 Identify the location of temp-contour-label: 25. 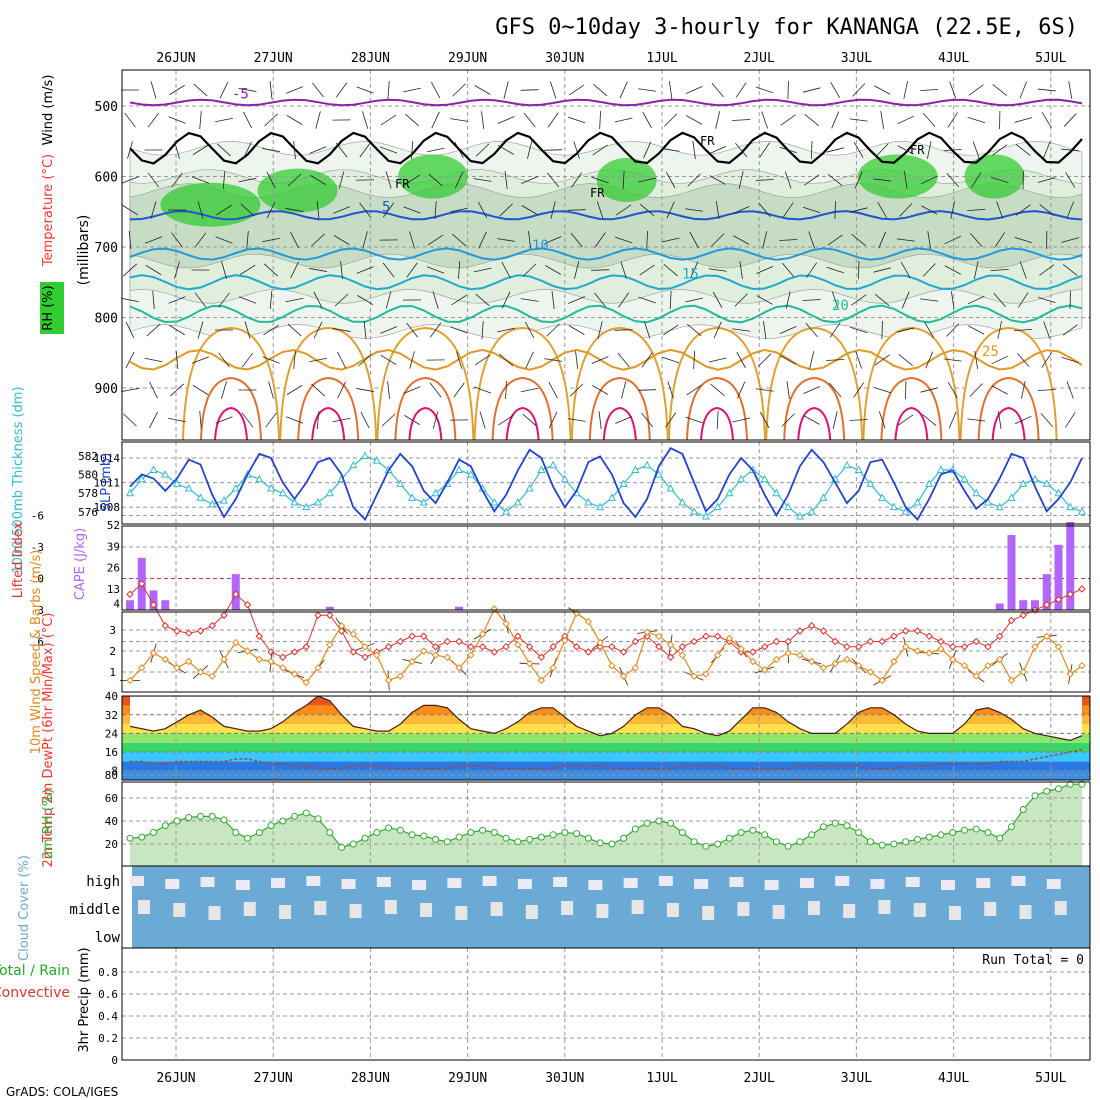
(990, 352).